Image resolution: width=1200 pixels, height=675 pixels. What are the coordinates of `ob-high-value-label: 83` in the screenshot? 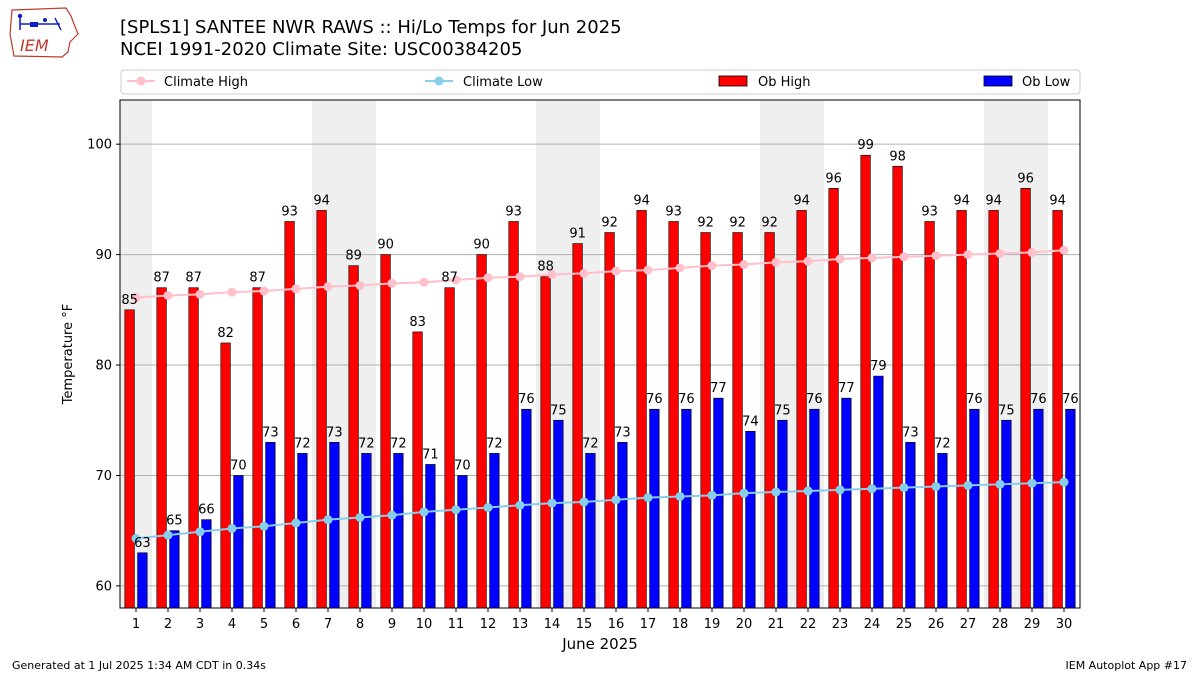 It's located at (417, 322).